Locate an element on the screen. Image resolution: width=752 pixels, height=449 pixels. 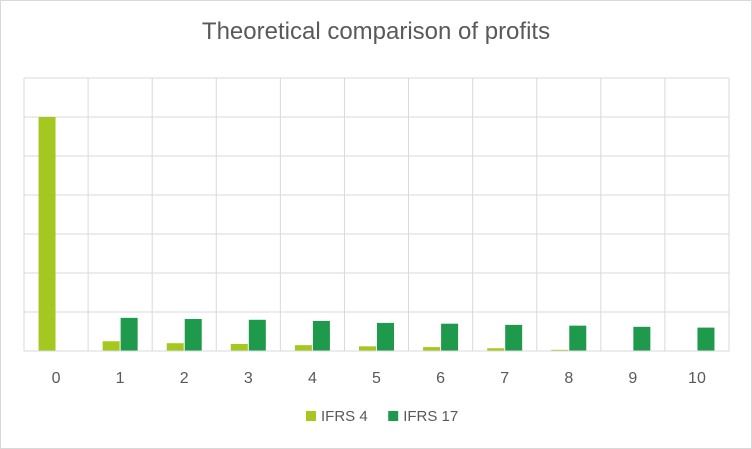
legend-label: IFRS 17 is located at coordinates (430, 416).